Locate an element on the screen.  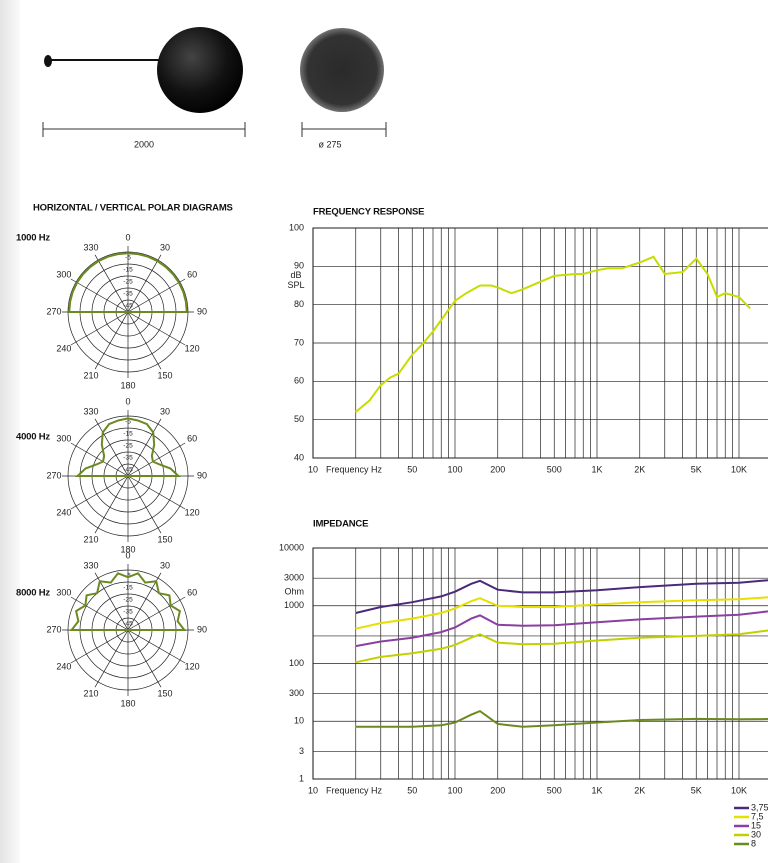
polar-heading: HORIZONTAL / VERTICAL POLAR DIAGRAMS is located at coordinates (133, 208).